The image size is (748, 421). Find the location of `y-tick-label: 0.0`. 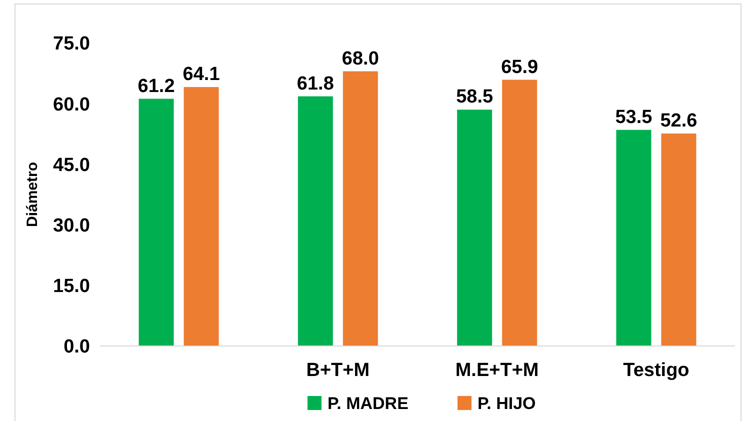

y-tick-label: 0.0 is located at coordinates (77, 347).